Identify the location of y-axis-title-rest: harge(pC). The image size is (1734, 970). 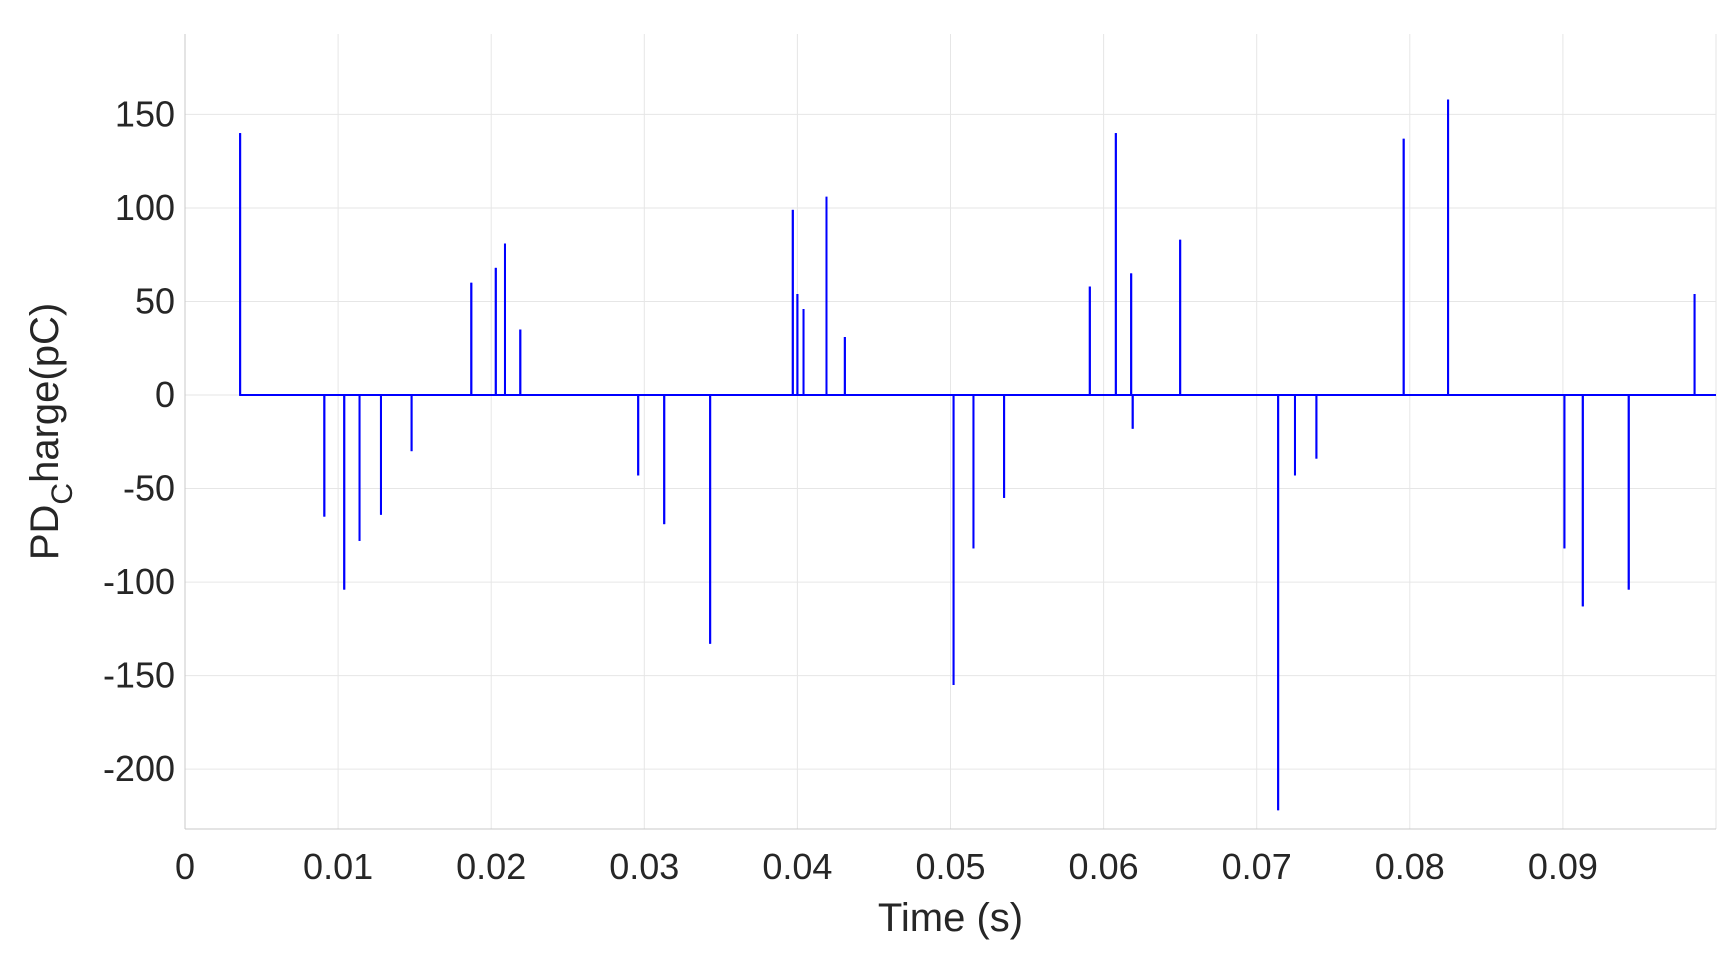
(45, 393).